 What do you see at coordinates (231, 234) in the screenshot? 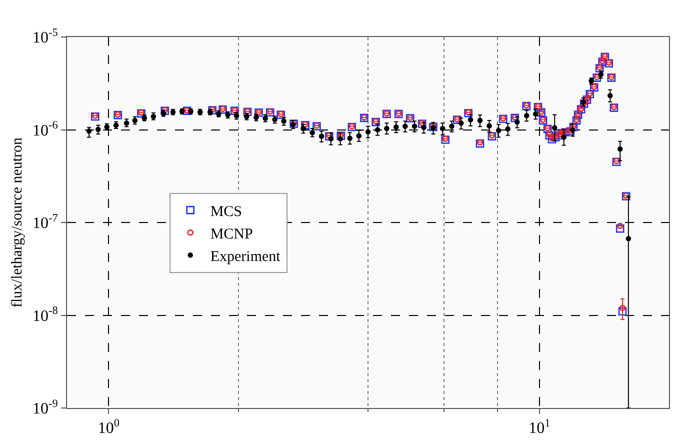
I see `legend-label: MCNP` at bounding box center [231, 234].